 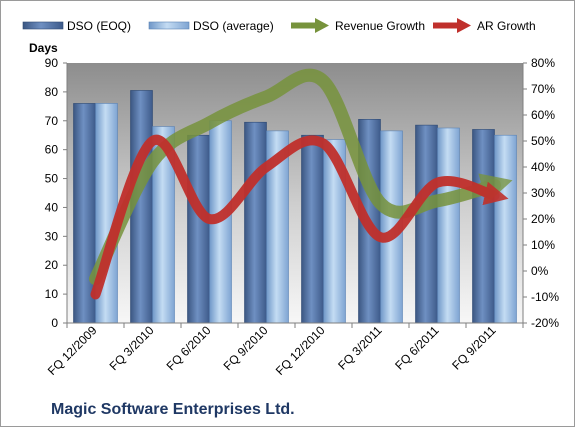 I want to click on y-left-tick-label: 40, so click(x=52, y=207).